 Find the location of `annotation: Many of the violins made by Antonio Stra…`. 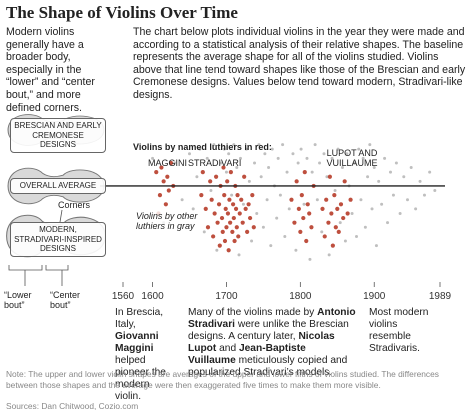

annotation: Many of the violins made by Antonio Stra… is located at coordinates (272, 343).